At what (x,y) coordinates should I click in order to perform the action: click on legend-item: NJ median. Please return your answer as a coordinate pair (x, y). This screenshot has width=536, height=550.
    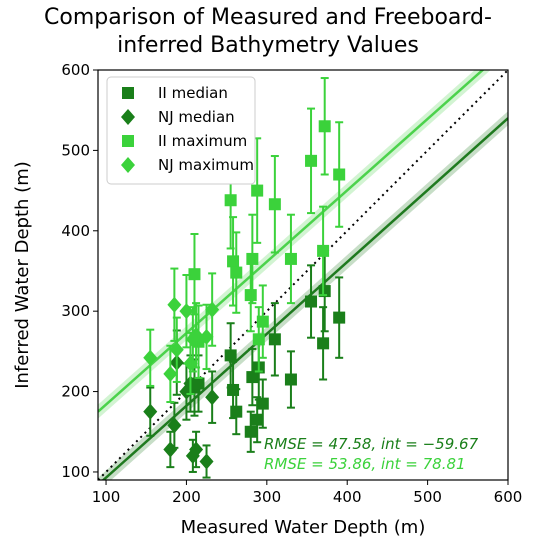
    Looking at the image, I should click on (178, 117).